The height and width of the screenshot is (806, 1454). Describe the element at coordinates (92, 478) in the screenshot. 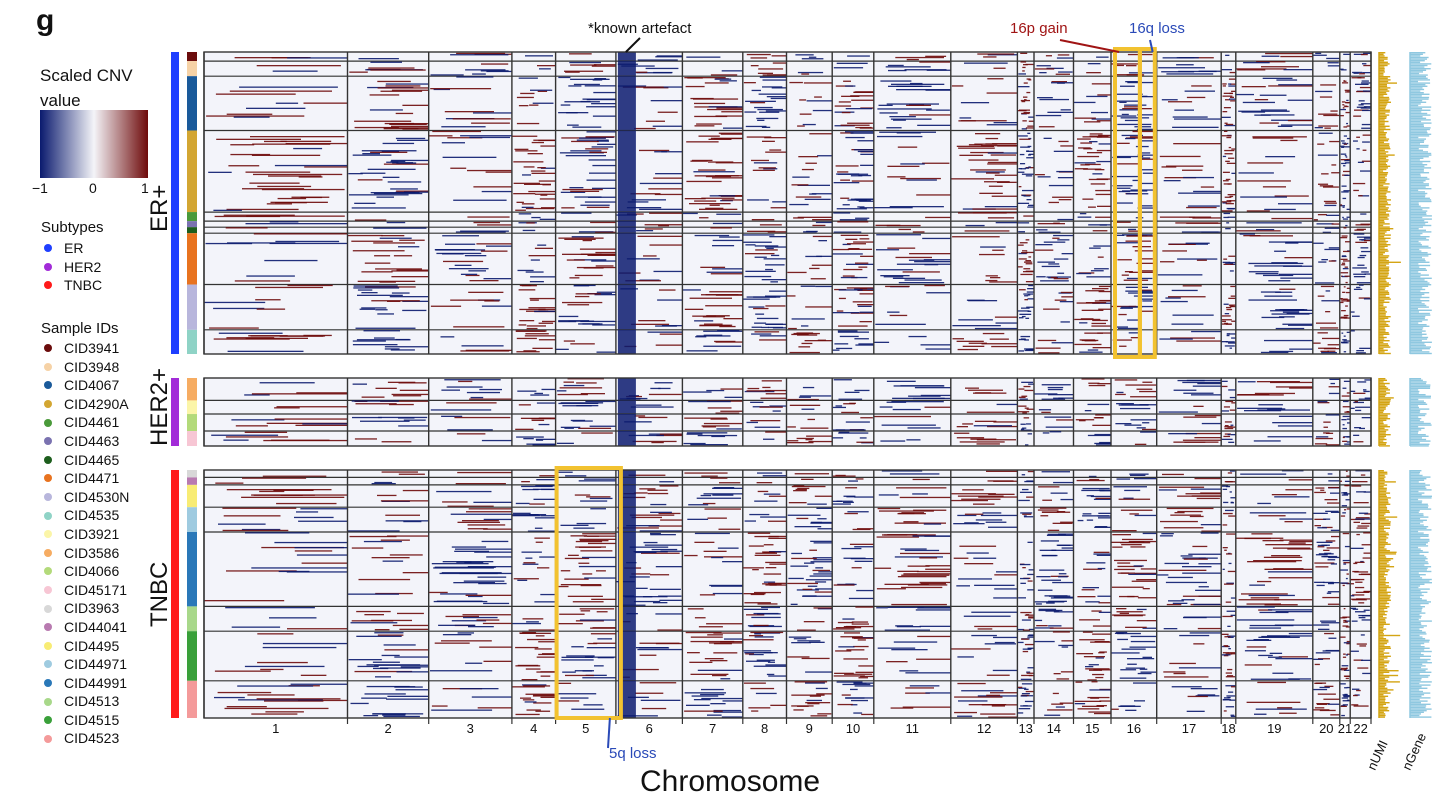

I see `sample-legend-label: CID4471` at that location.